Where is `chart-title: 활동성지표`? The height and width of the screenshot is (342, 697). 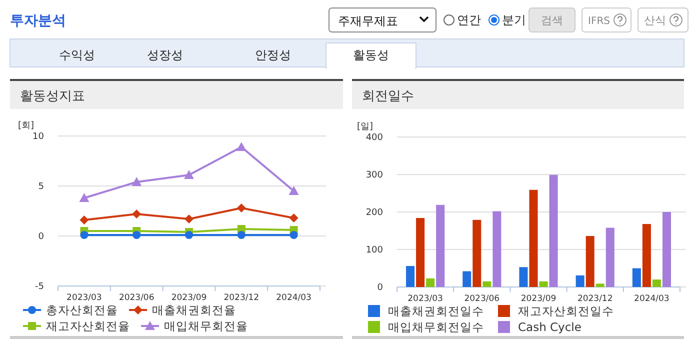 chart-title: 활동성지표 is located at coordinates (52, 96).